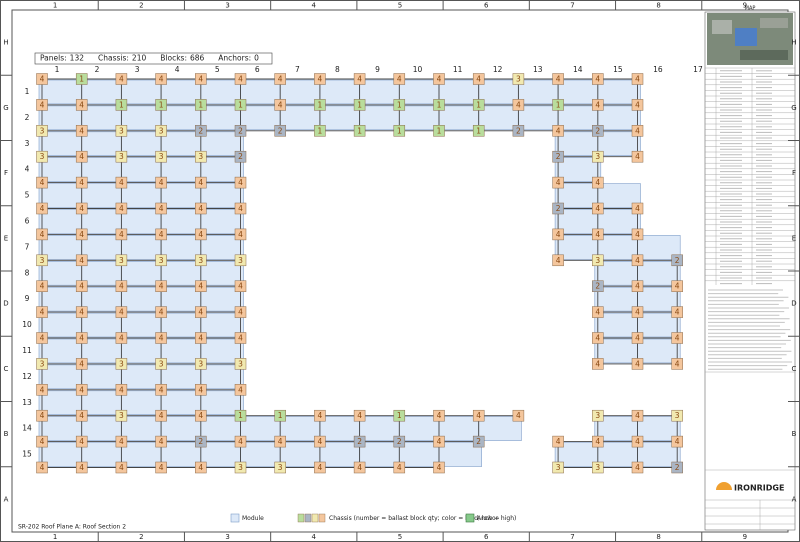 This screenshot has height=542, width=800. What do you see at coordinates (400, 6) in the screenshot?
I see `border-column: 5` at bounding box center [400, 6].